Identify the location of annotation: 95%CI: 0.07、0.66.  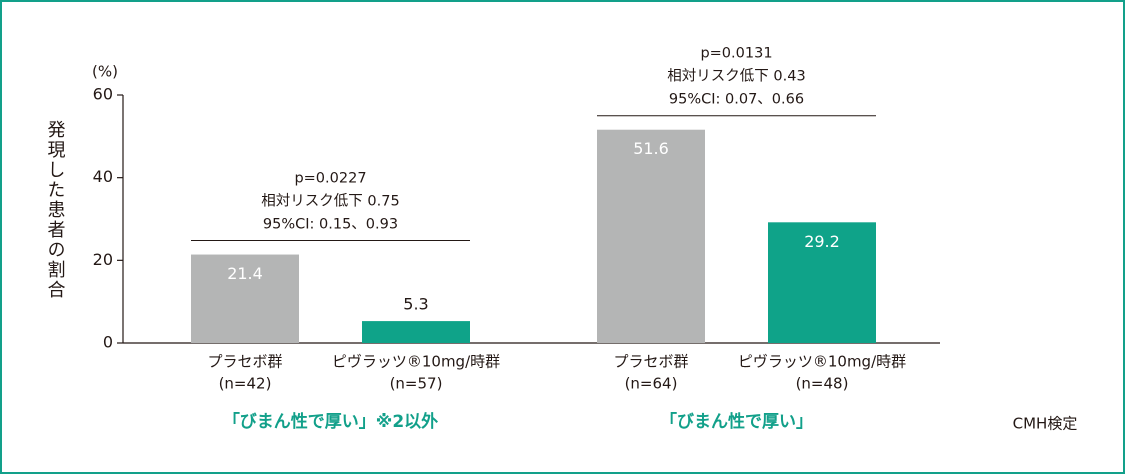
(736, 100).